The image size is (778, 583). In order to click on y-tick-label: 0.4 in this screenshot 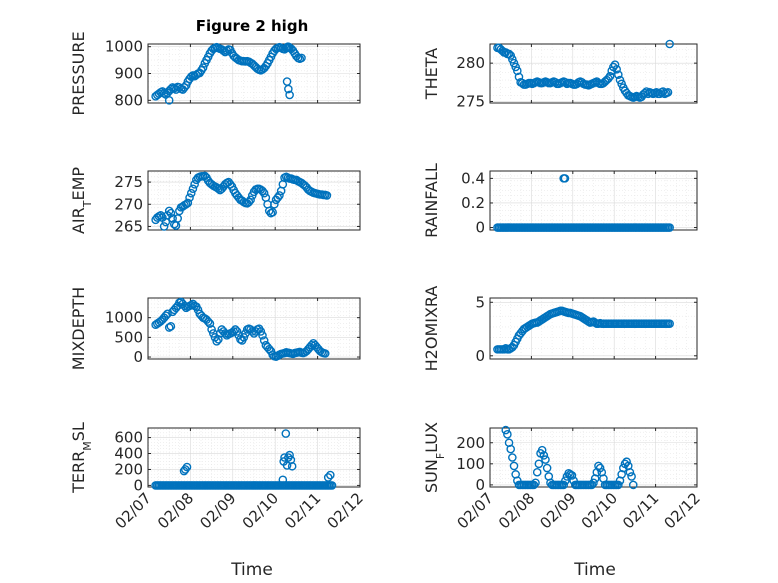, I will do `click(473, 178)`.